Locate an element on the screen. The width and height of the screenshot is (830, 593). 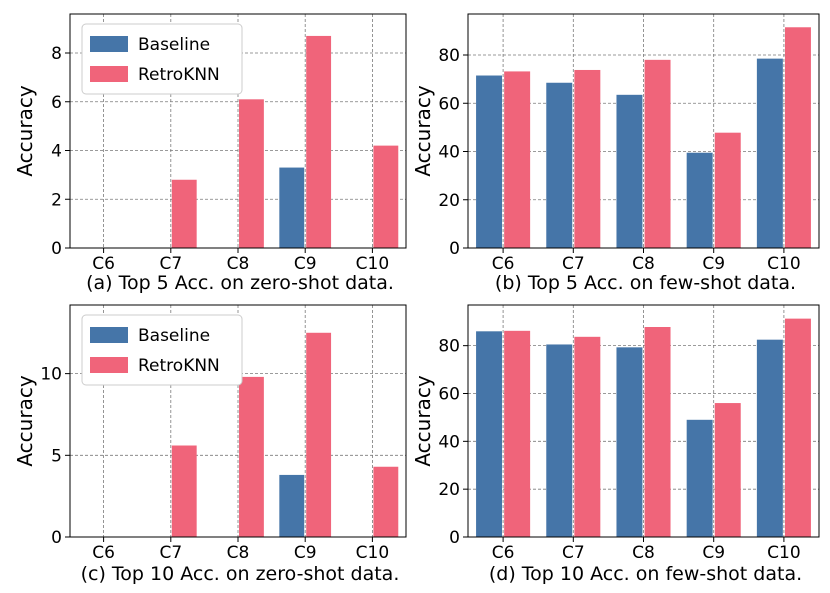
y-tick-label: 5 is located at coordinates (56, 456).